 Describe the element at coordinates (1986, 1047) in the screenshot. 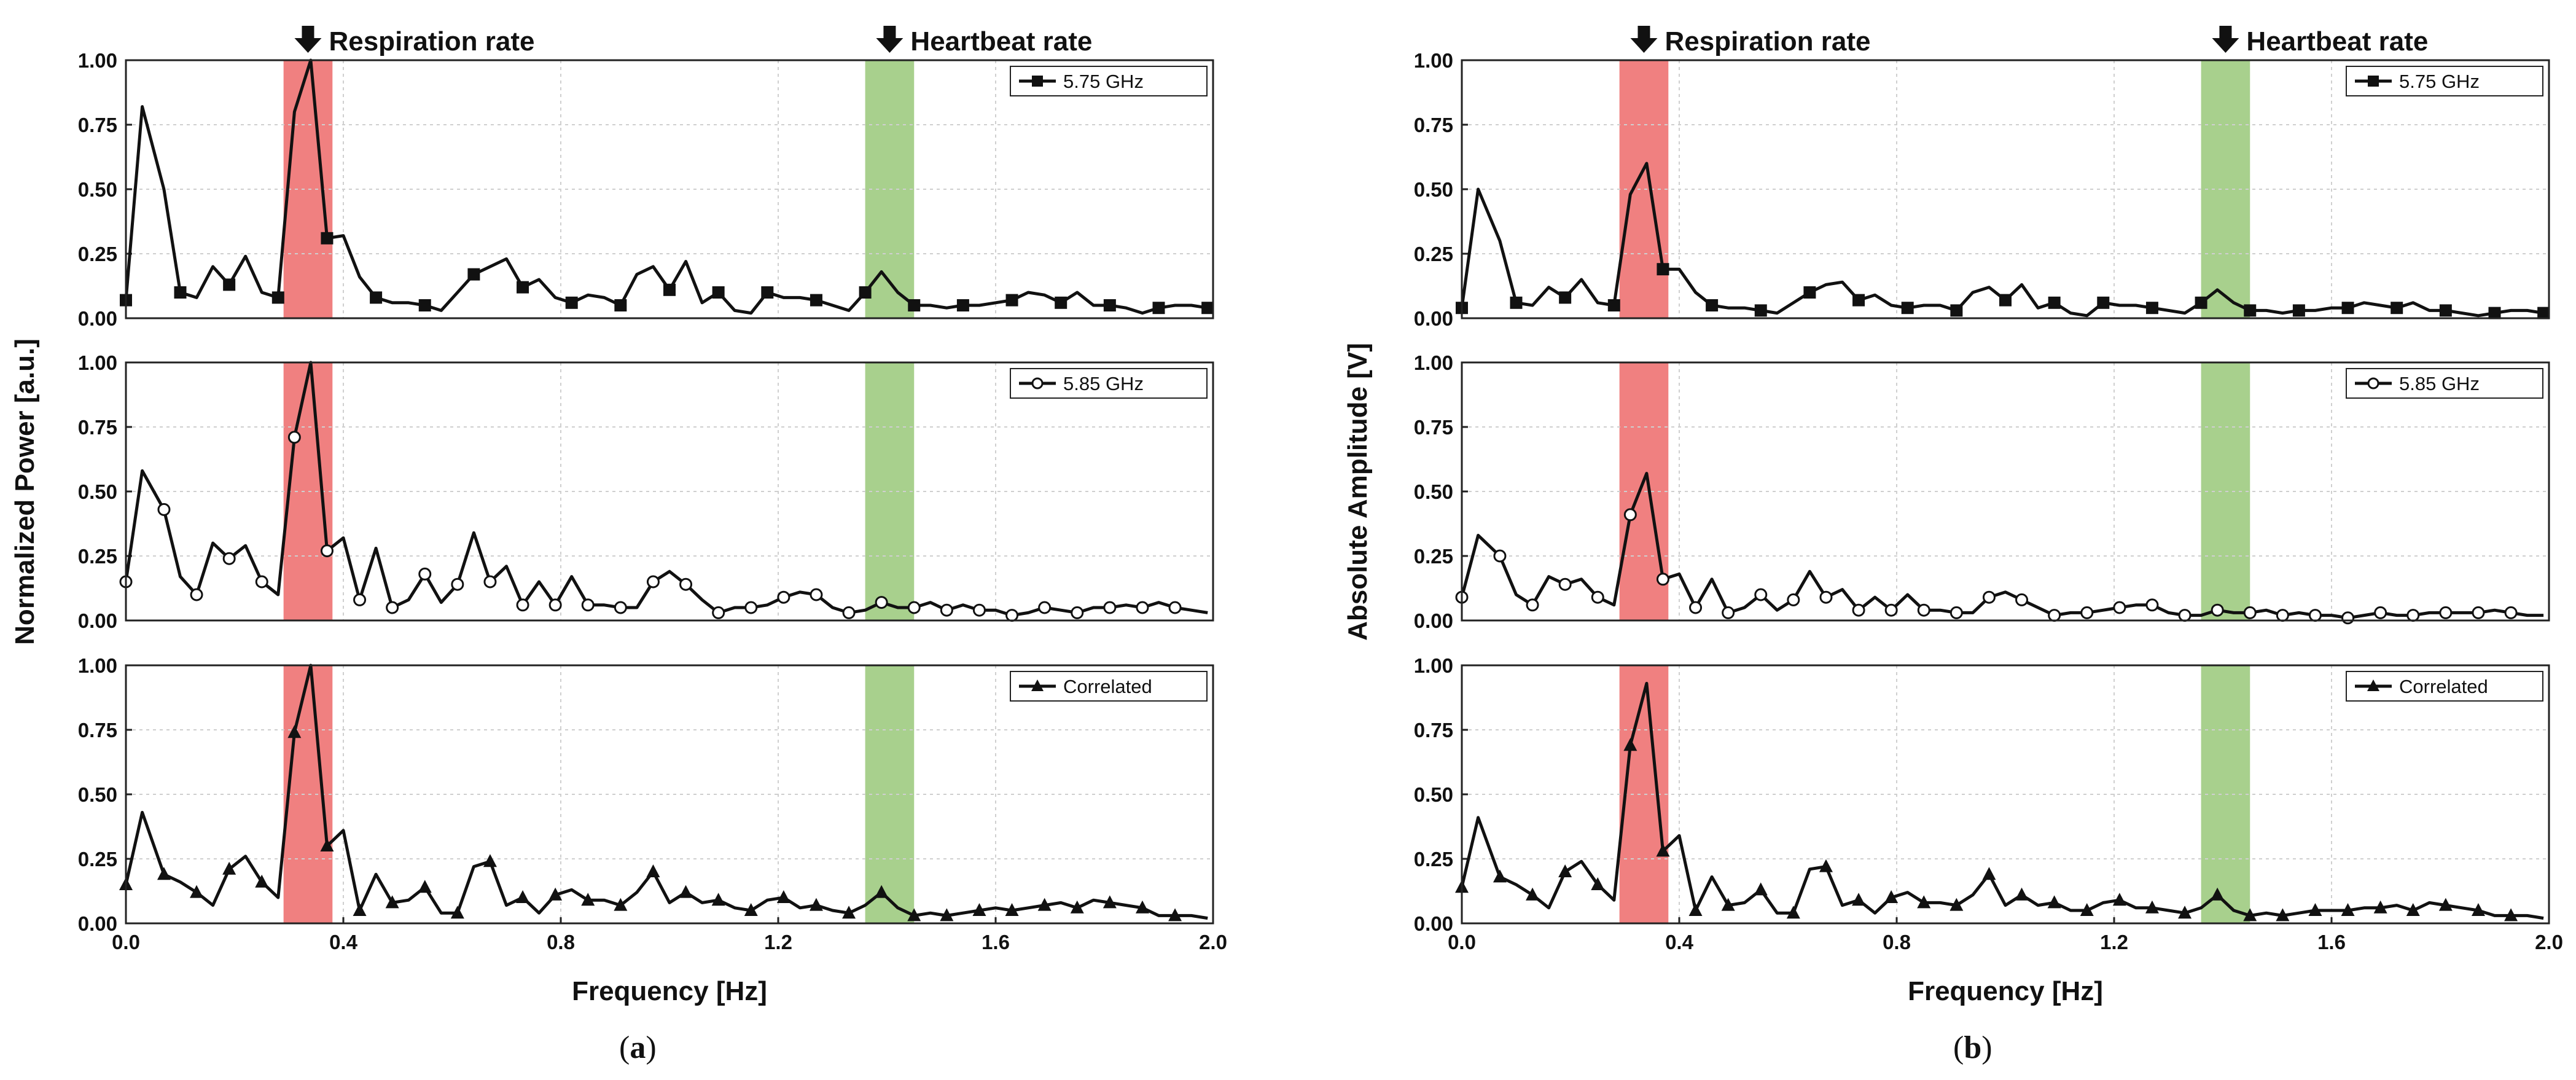

I see `caption-close-paren: )` at that location.